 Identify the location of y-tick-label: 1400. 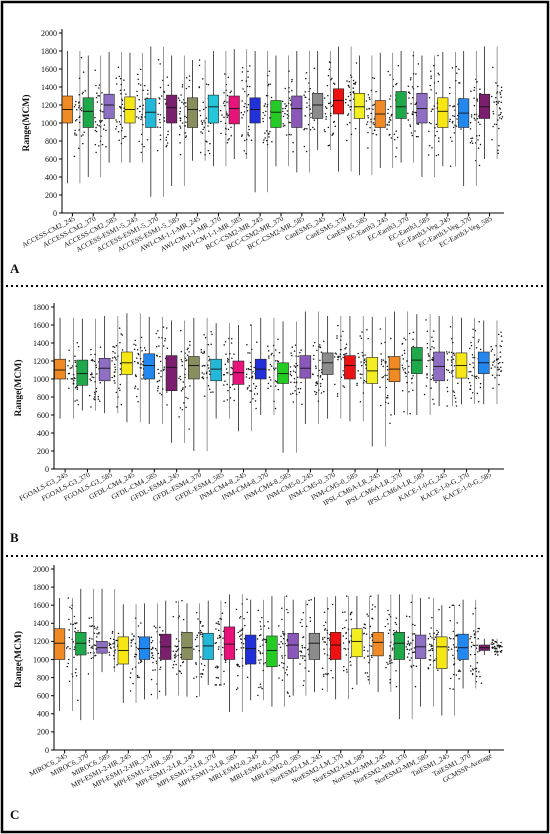
(41, 623).